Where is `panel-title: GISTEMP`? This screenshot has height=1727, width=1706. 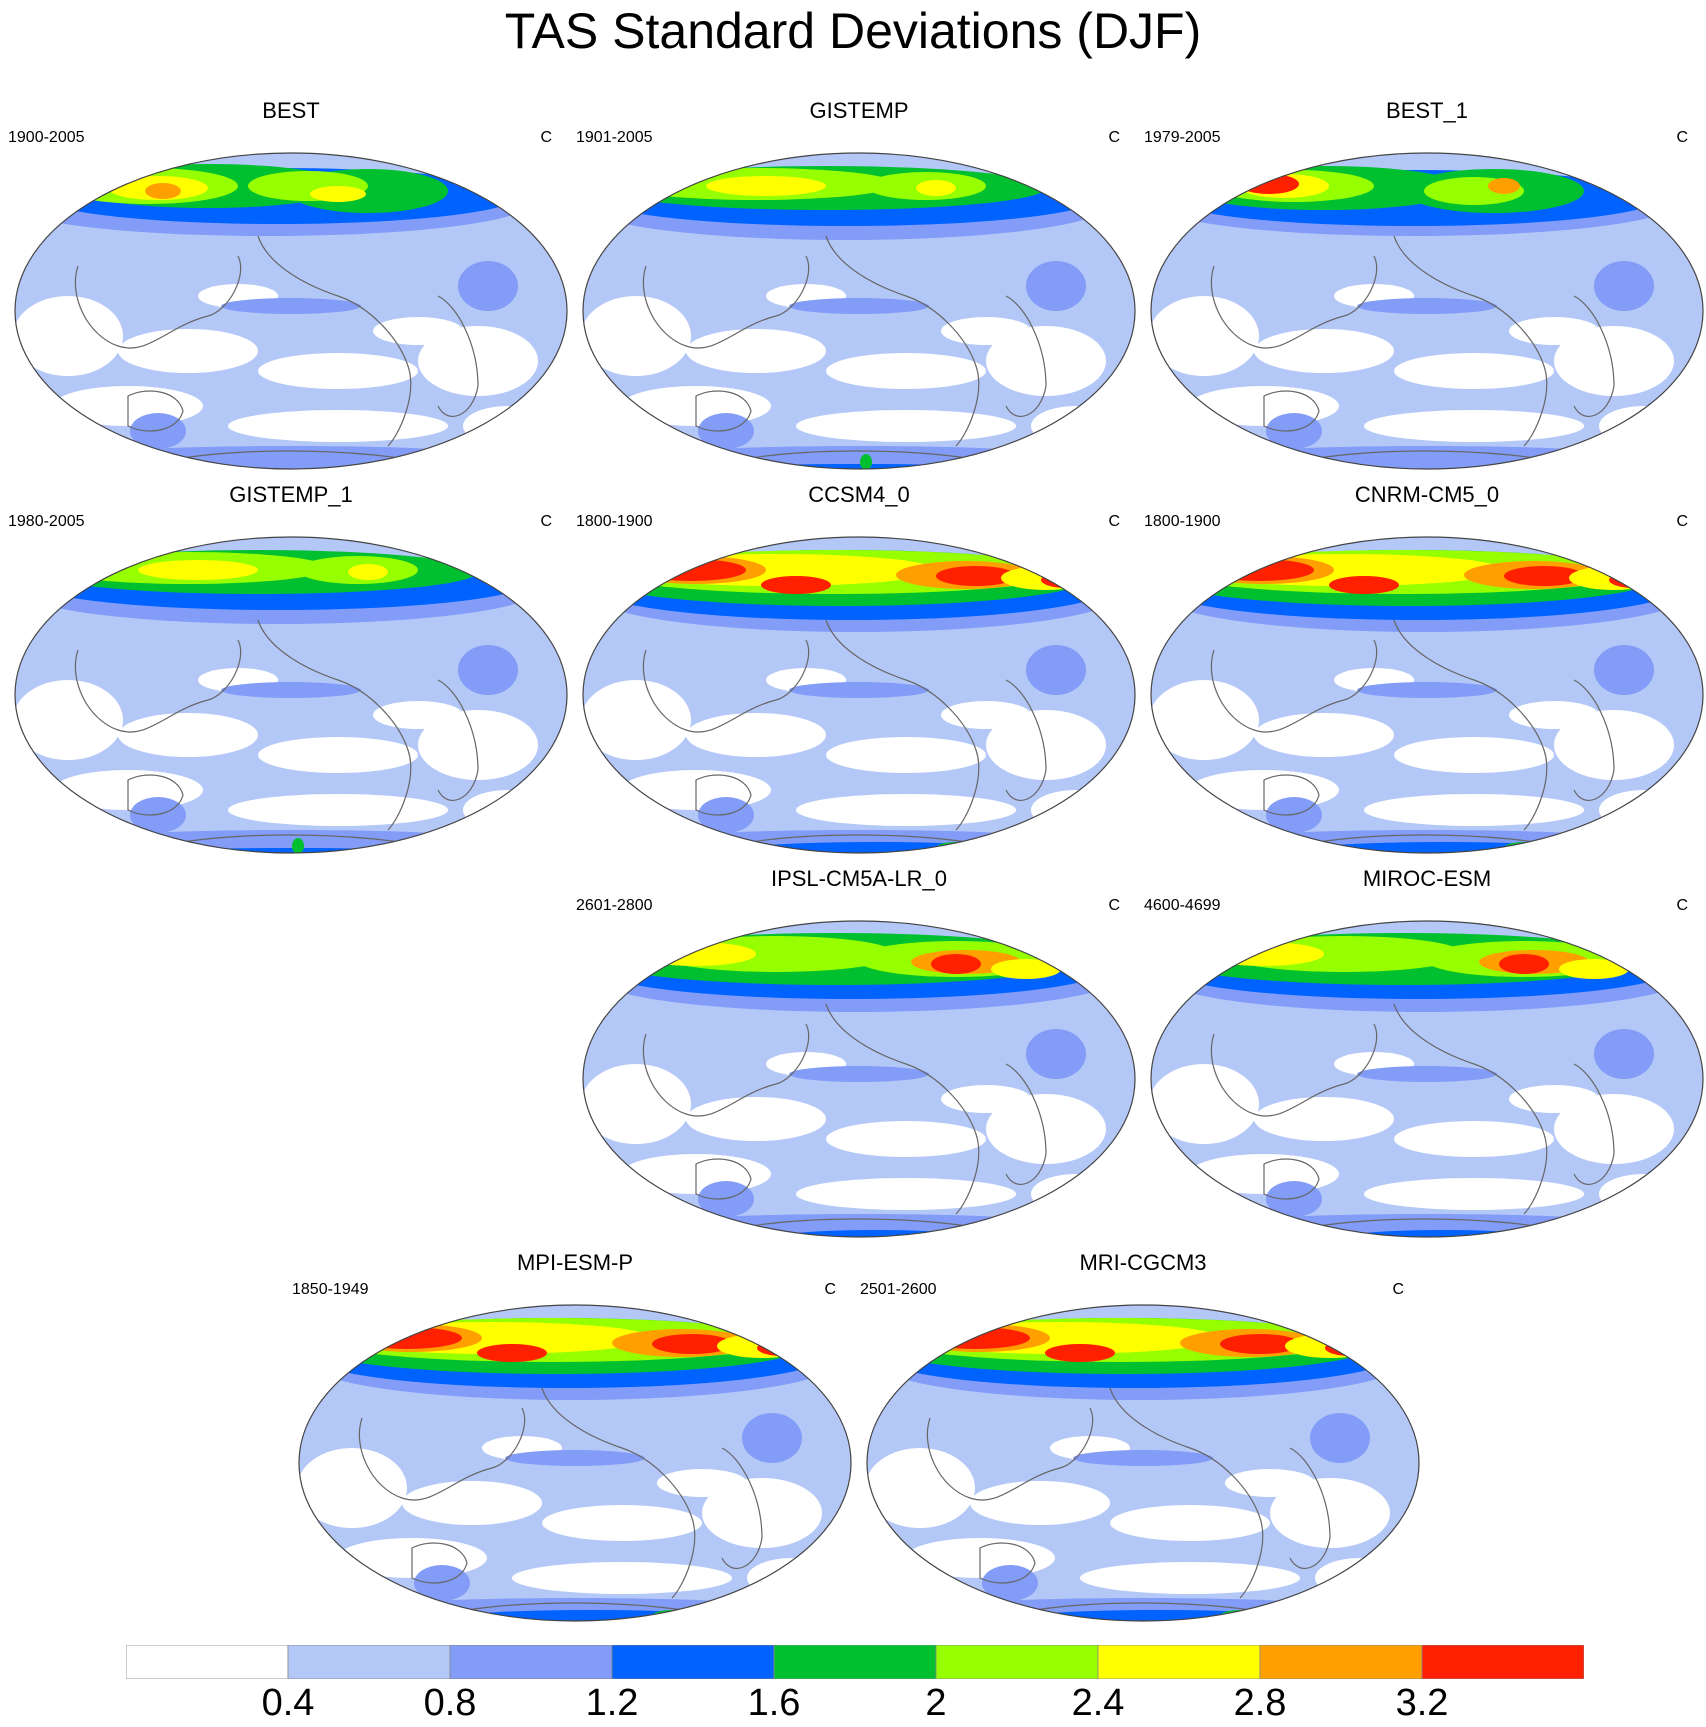 panel-title: GISTEMP is located at coordinates (859, 110).